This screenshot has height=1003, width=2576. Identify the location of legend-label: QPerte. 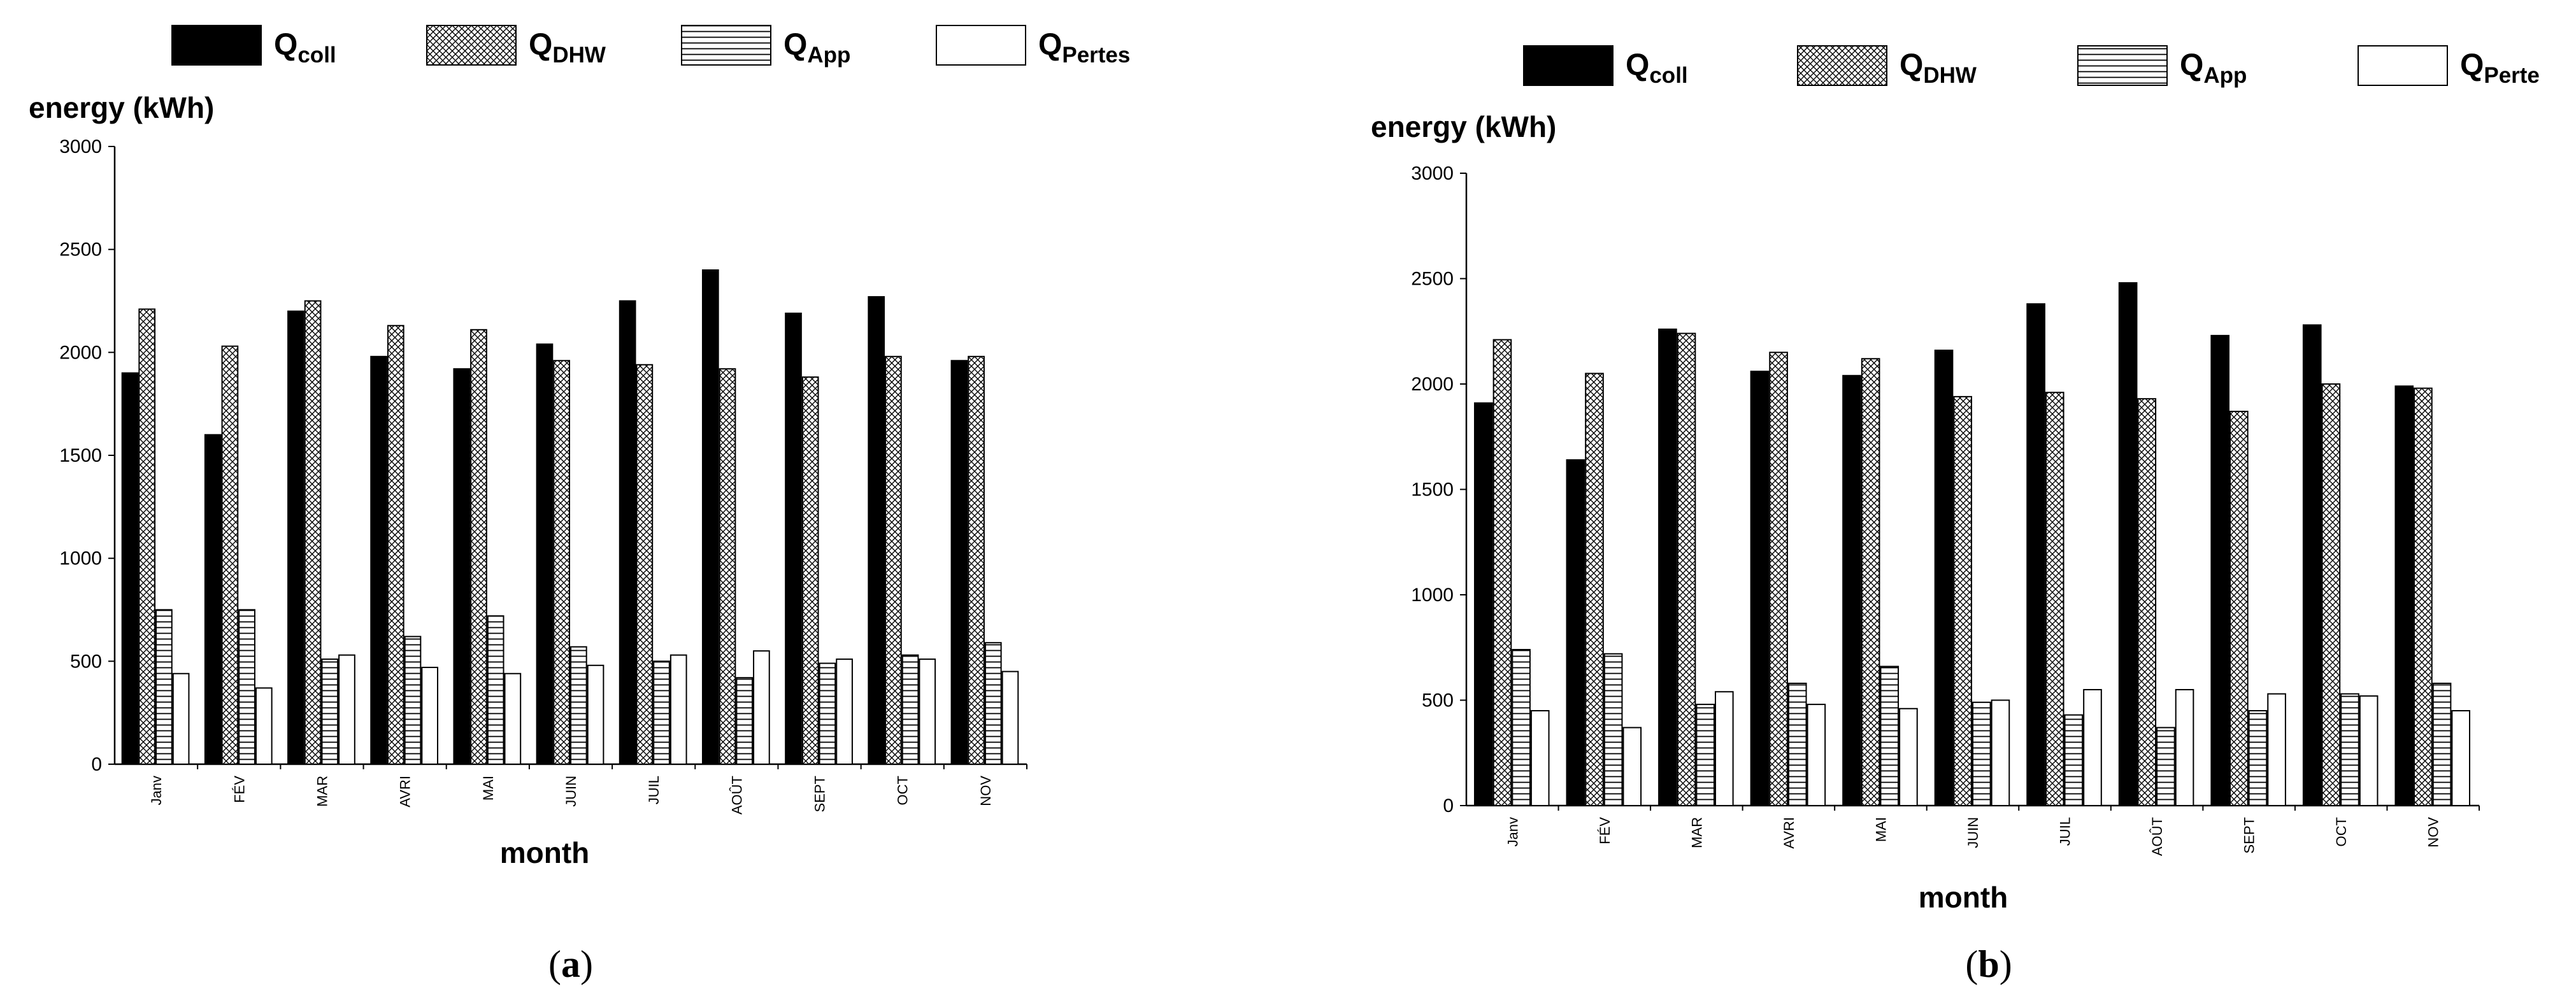
(2500, 68).